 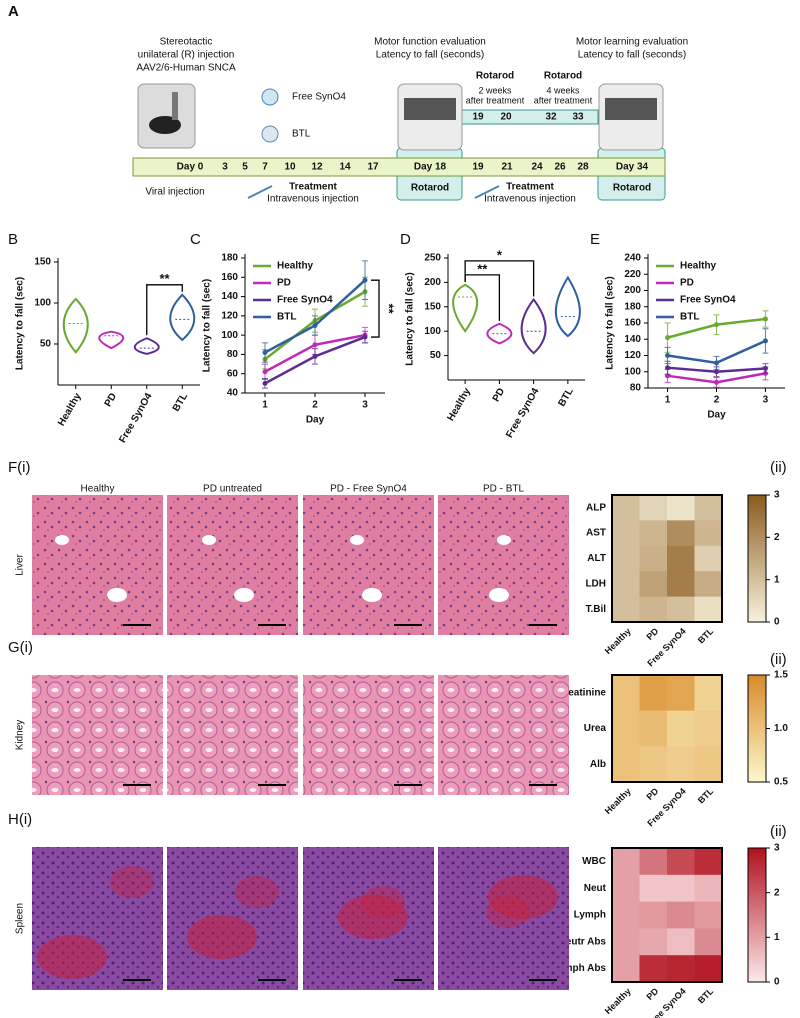 I want to click on y-tick-label: 140, so click(x=229, y=296).